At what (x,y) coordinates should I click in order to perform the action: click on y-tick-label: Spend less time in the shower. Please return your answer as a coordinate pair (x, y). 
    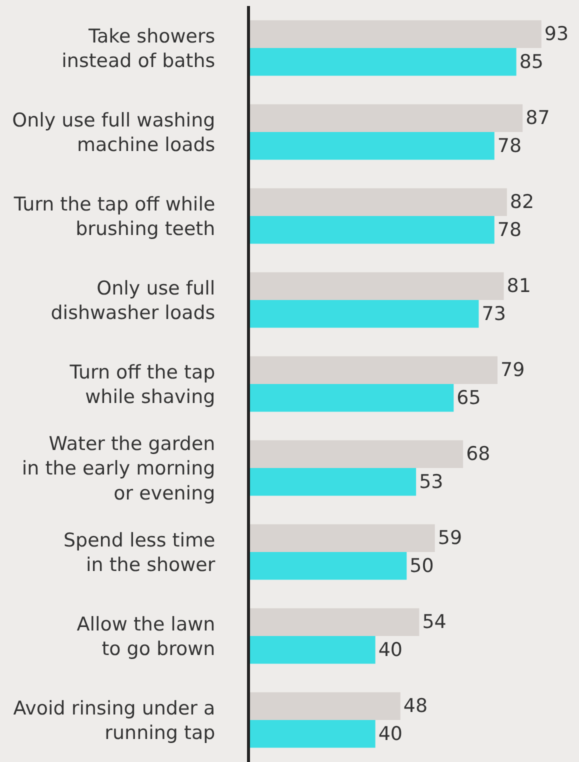
    Looking at the image, I should click on (140, 552).